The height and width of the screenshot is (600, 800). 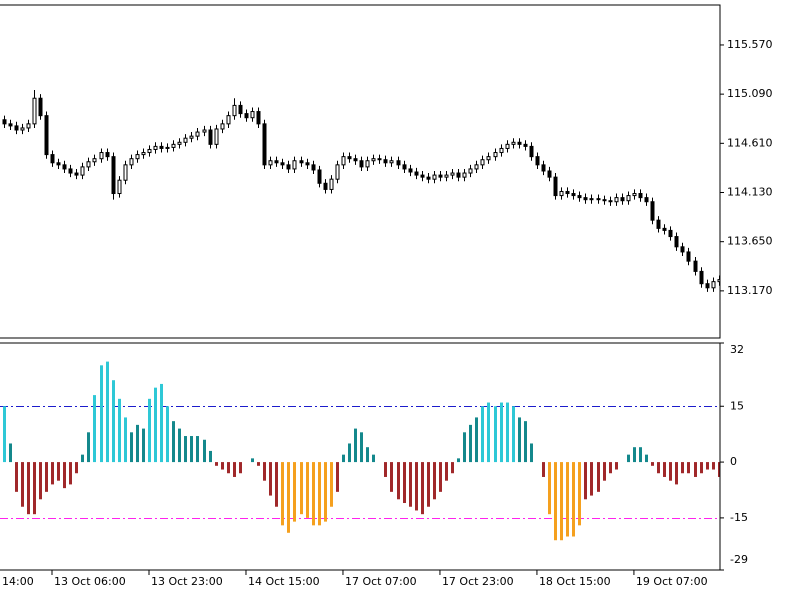 What do you see at coordinates (478, 581) in the screenshot?
I see `x-tick-label: 17 Oct 23:00` at bounding box center [478, 581].